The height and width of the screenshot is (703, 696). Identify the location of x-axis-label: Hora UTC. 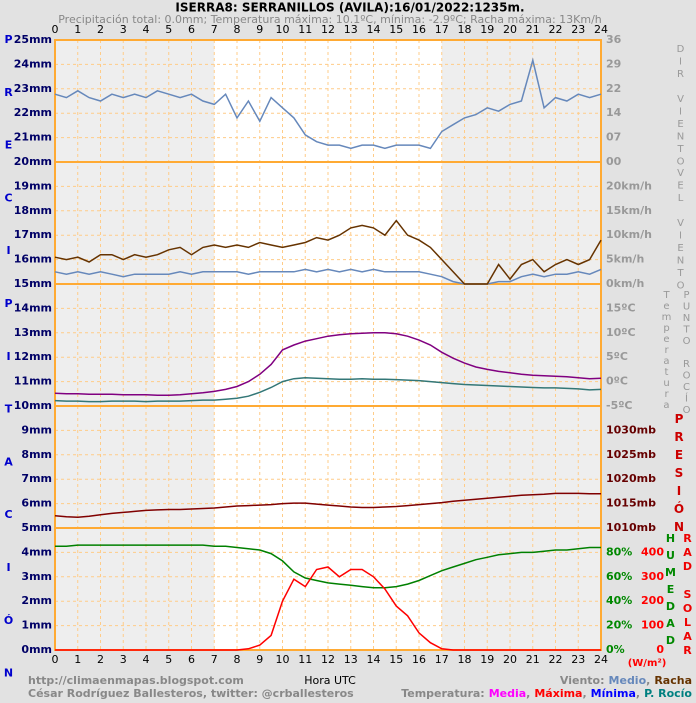
(330, 680).